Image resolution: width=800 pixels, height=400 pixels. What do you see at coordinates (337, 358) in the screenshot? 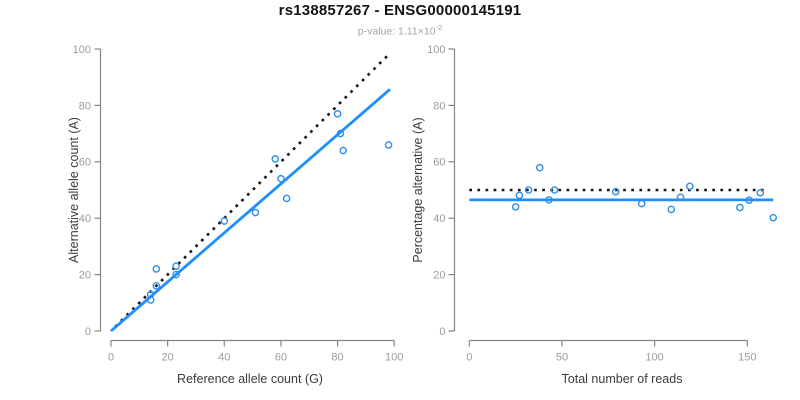
I see `x-tick-label: 80` at bounding box center [337, 358].